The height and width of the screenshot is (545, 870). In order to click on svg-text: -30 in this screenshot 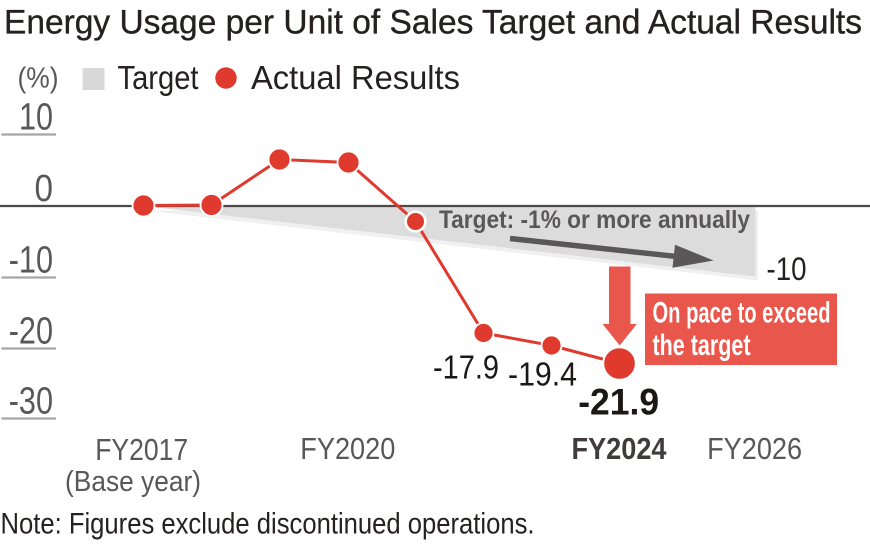, I will do `click(31, 402)`.